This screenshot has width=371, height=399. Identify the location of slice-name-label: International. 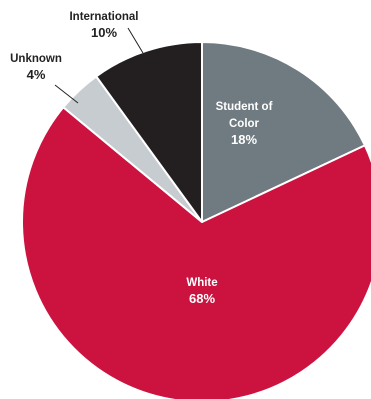
(103, 17).